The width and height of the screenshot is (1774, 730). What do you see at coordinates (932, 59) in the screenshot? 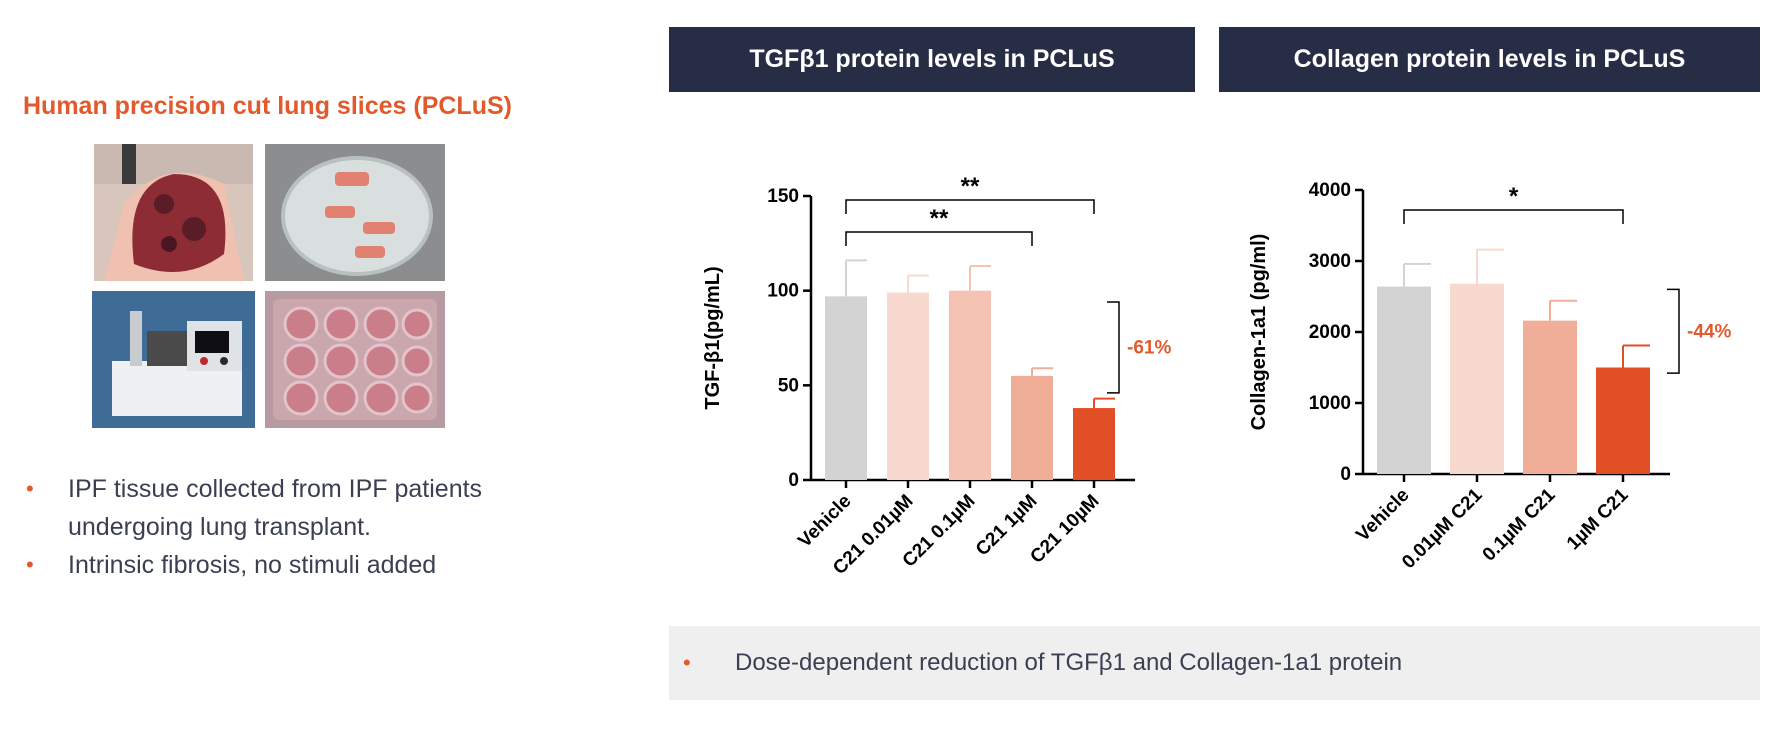
I see `tgfb1-chart-title: TGFβ1 protein levels in PCLuS` at bounding box center [932, 59].